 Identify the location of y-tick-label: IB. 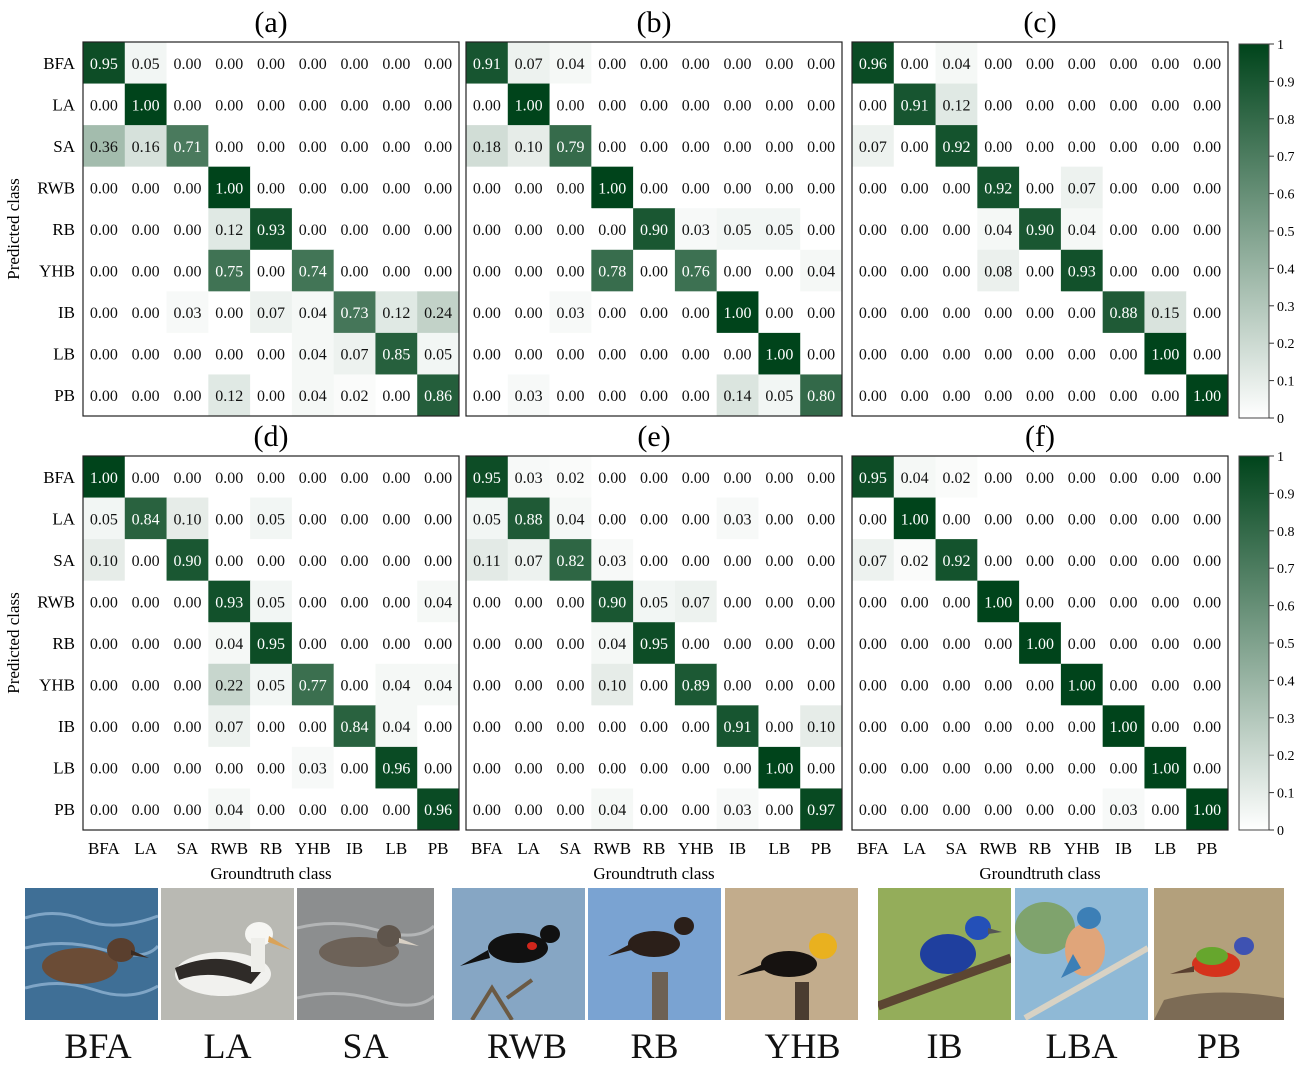
(66, 726).